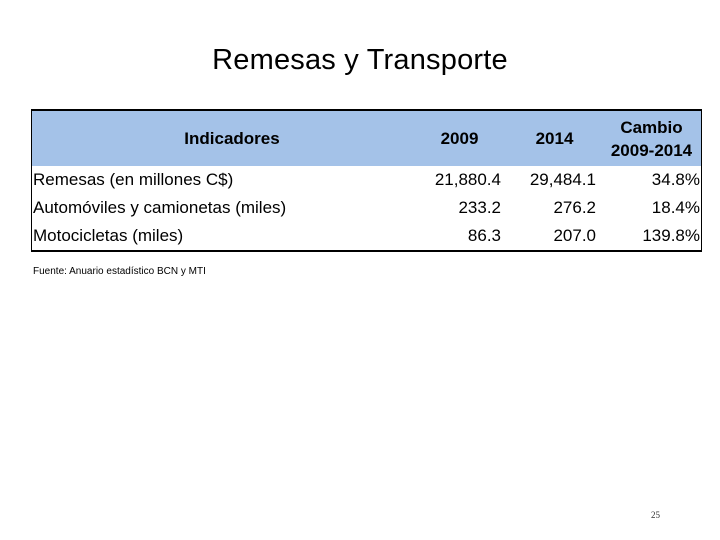 This screenshot has height=540, width=720. Describe the element at coordinates (671, 235) in the screenshot. I see `row-change: 139.8%` at that location.